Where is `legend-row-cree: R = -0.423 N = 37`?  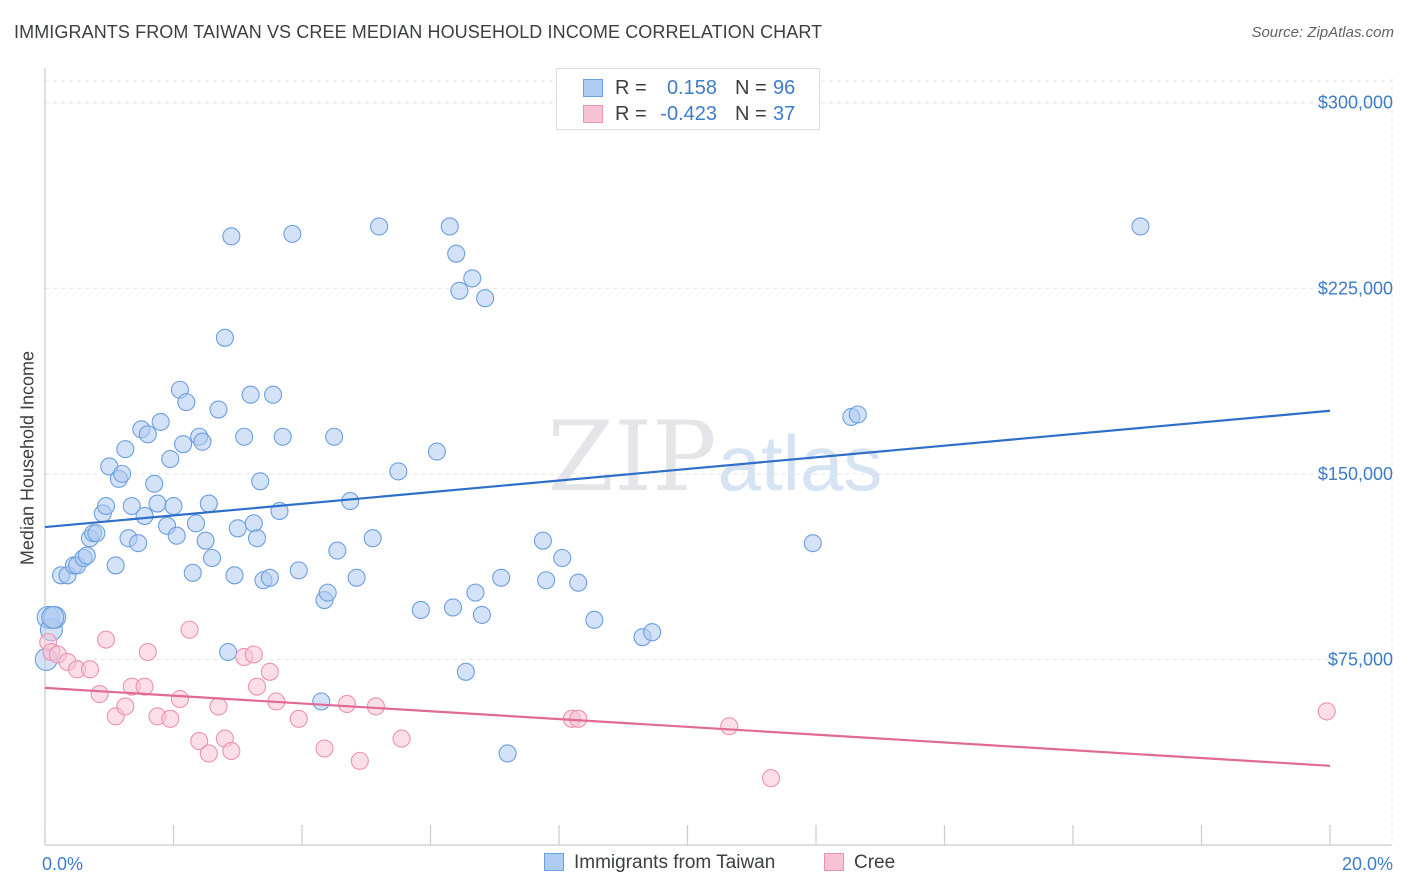 legend-row-cree: R = -0.423 N = 37 is located at coordinates (688, 114).